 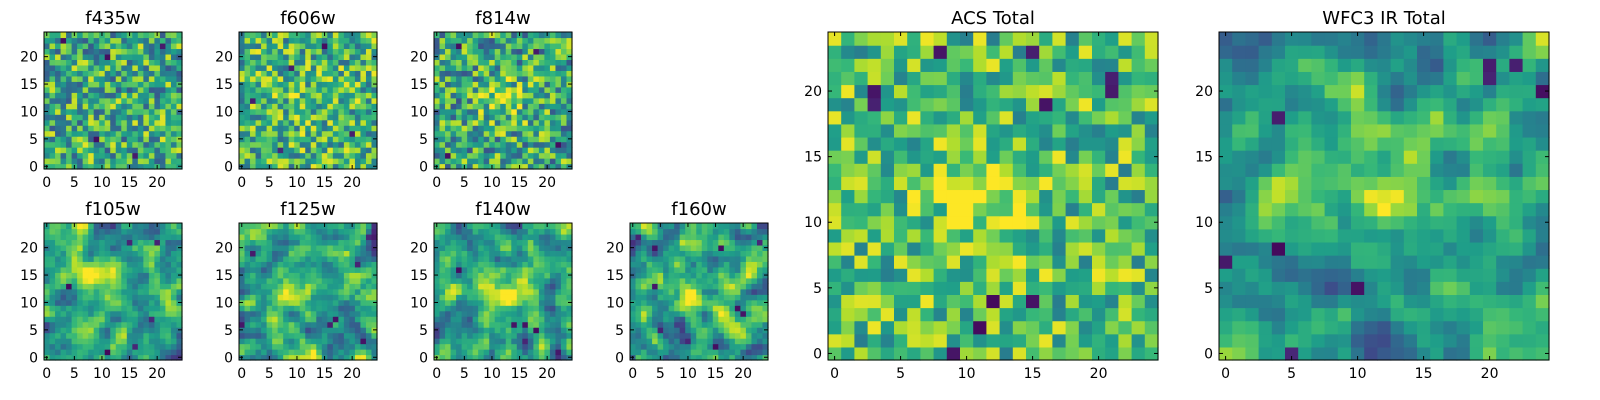 What do you see at coordinates (29, 112) in the screenshot?
I see `y-tick-label: 10` at bounding box center [29, 112].